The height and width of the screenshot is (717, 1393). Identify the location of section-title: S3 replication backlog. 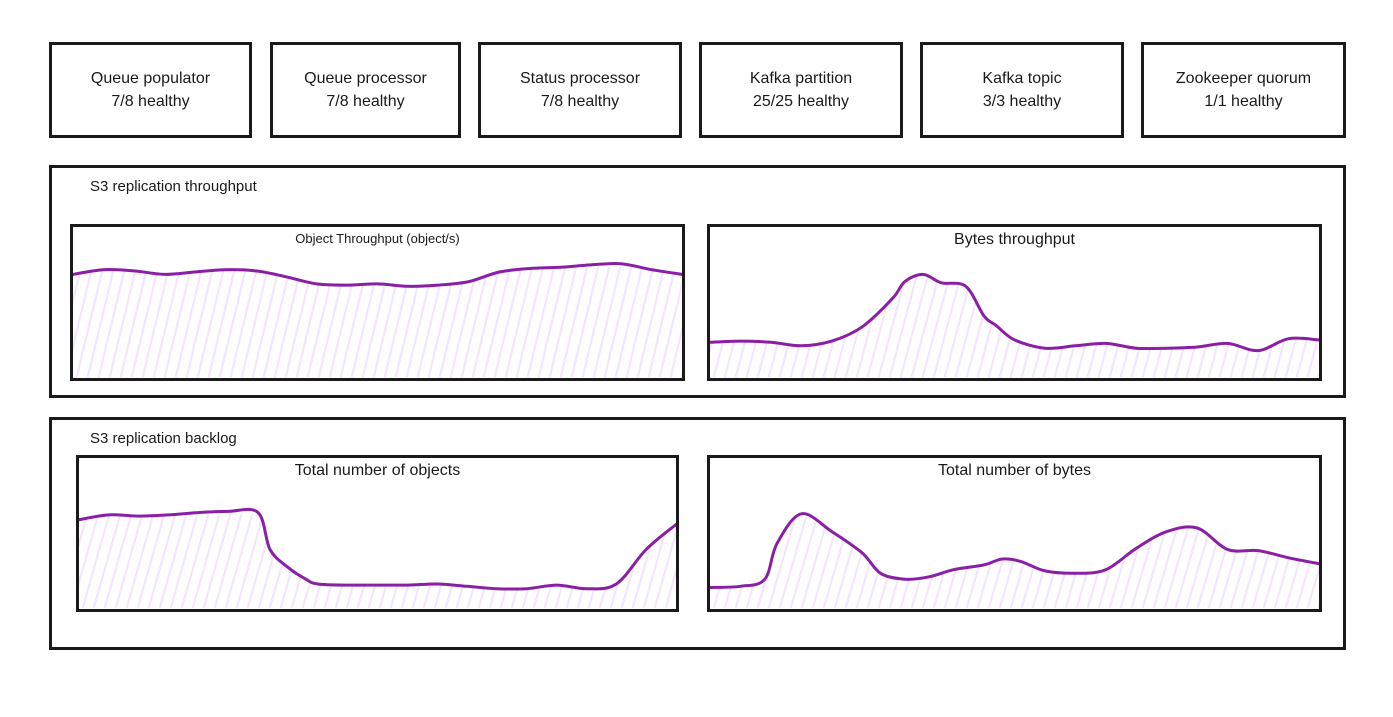
(163, 438).